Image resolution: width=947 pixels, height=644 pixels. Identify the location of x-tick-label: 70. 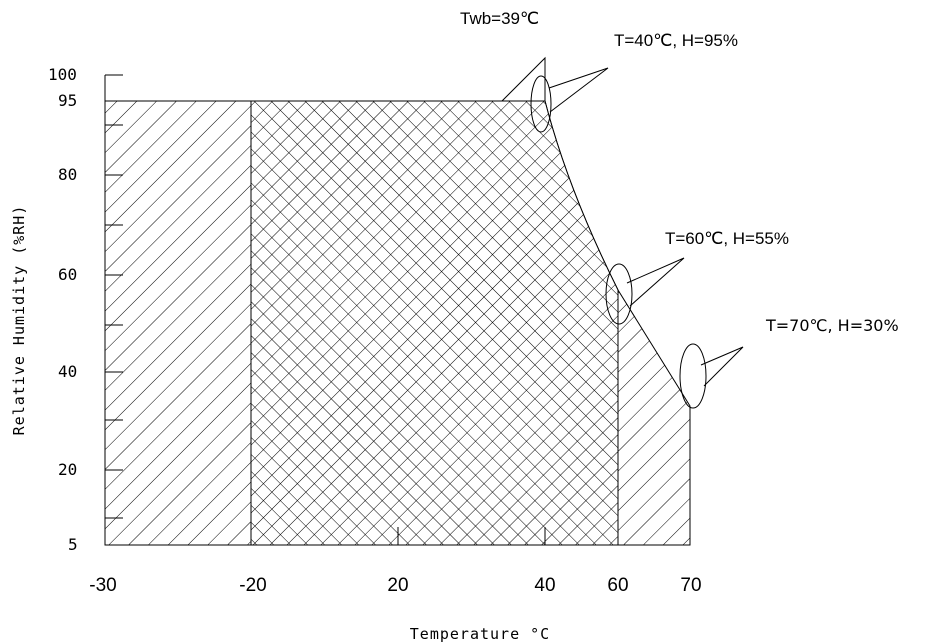
(690, 585).